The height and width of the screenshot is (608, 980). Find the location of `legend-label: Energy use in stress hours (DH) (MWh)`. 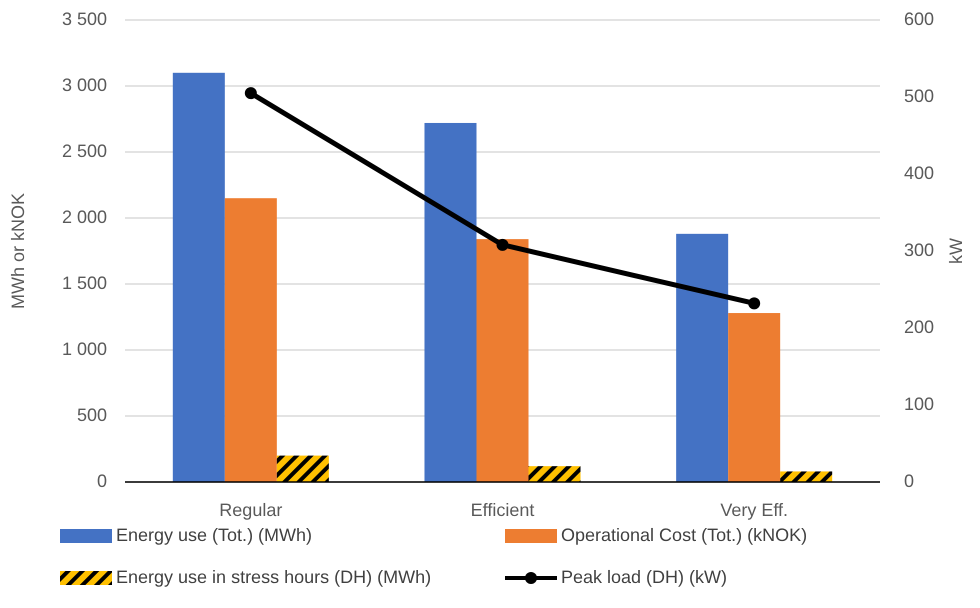

legend-label: Energy use in stress hours (DH) (MWh) is located at coordinates (274, 576).